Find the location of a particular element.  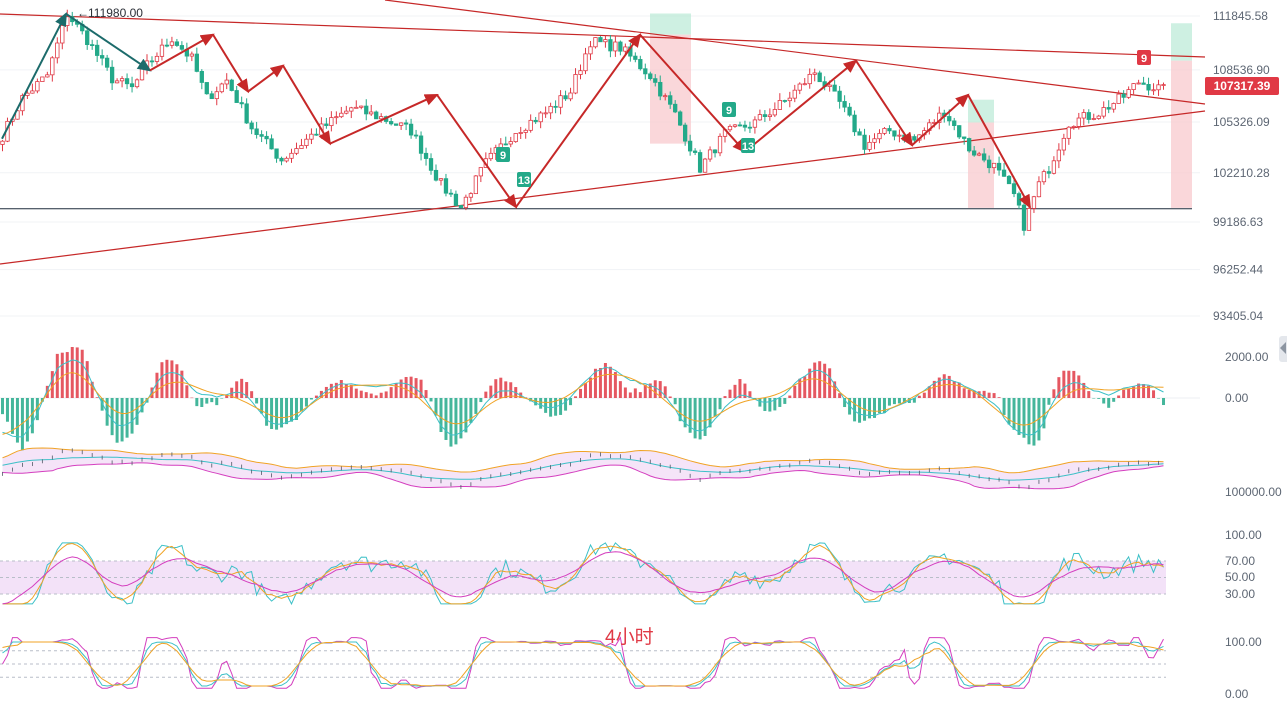

boll-band-fill is located at coordinates (583, 468).